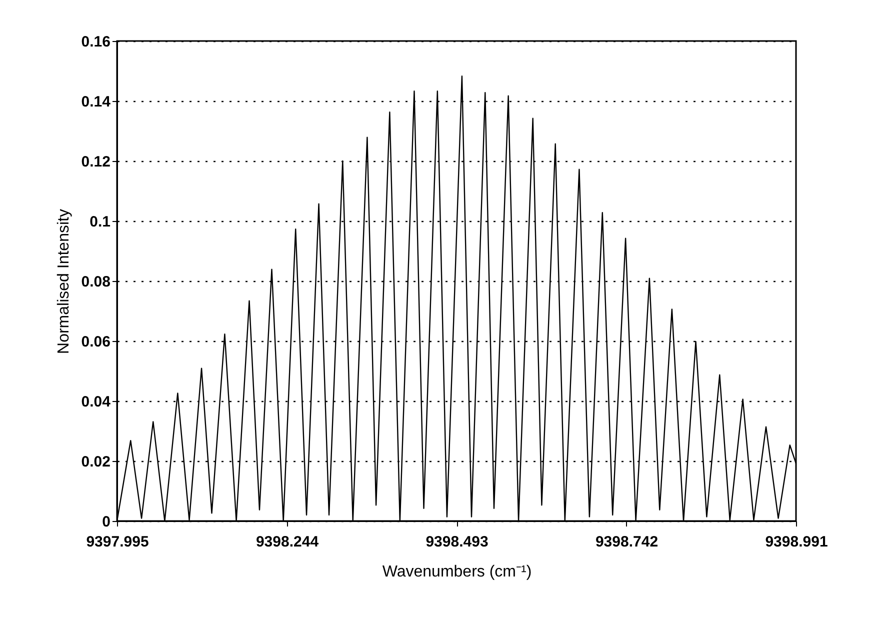  I want to click on x-tick-label: 9397.995, so click(117, 542).